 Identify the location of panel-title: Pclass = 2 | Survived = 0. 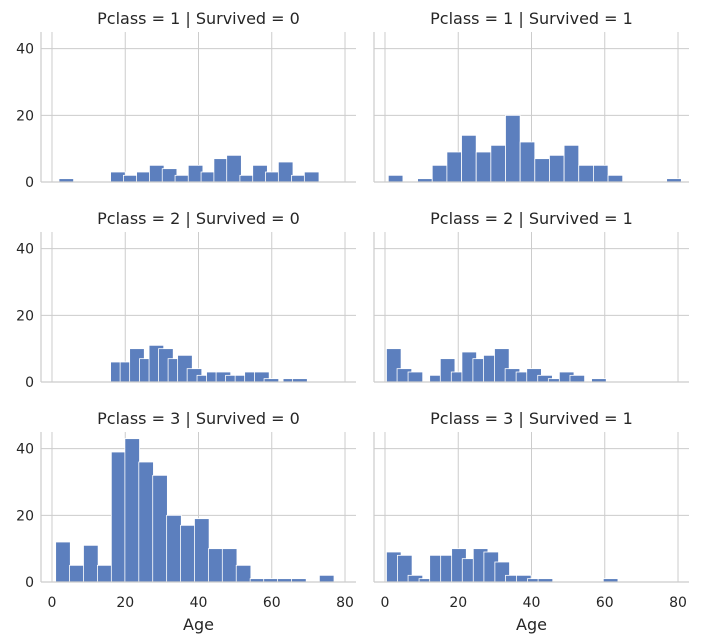
(198, 218).